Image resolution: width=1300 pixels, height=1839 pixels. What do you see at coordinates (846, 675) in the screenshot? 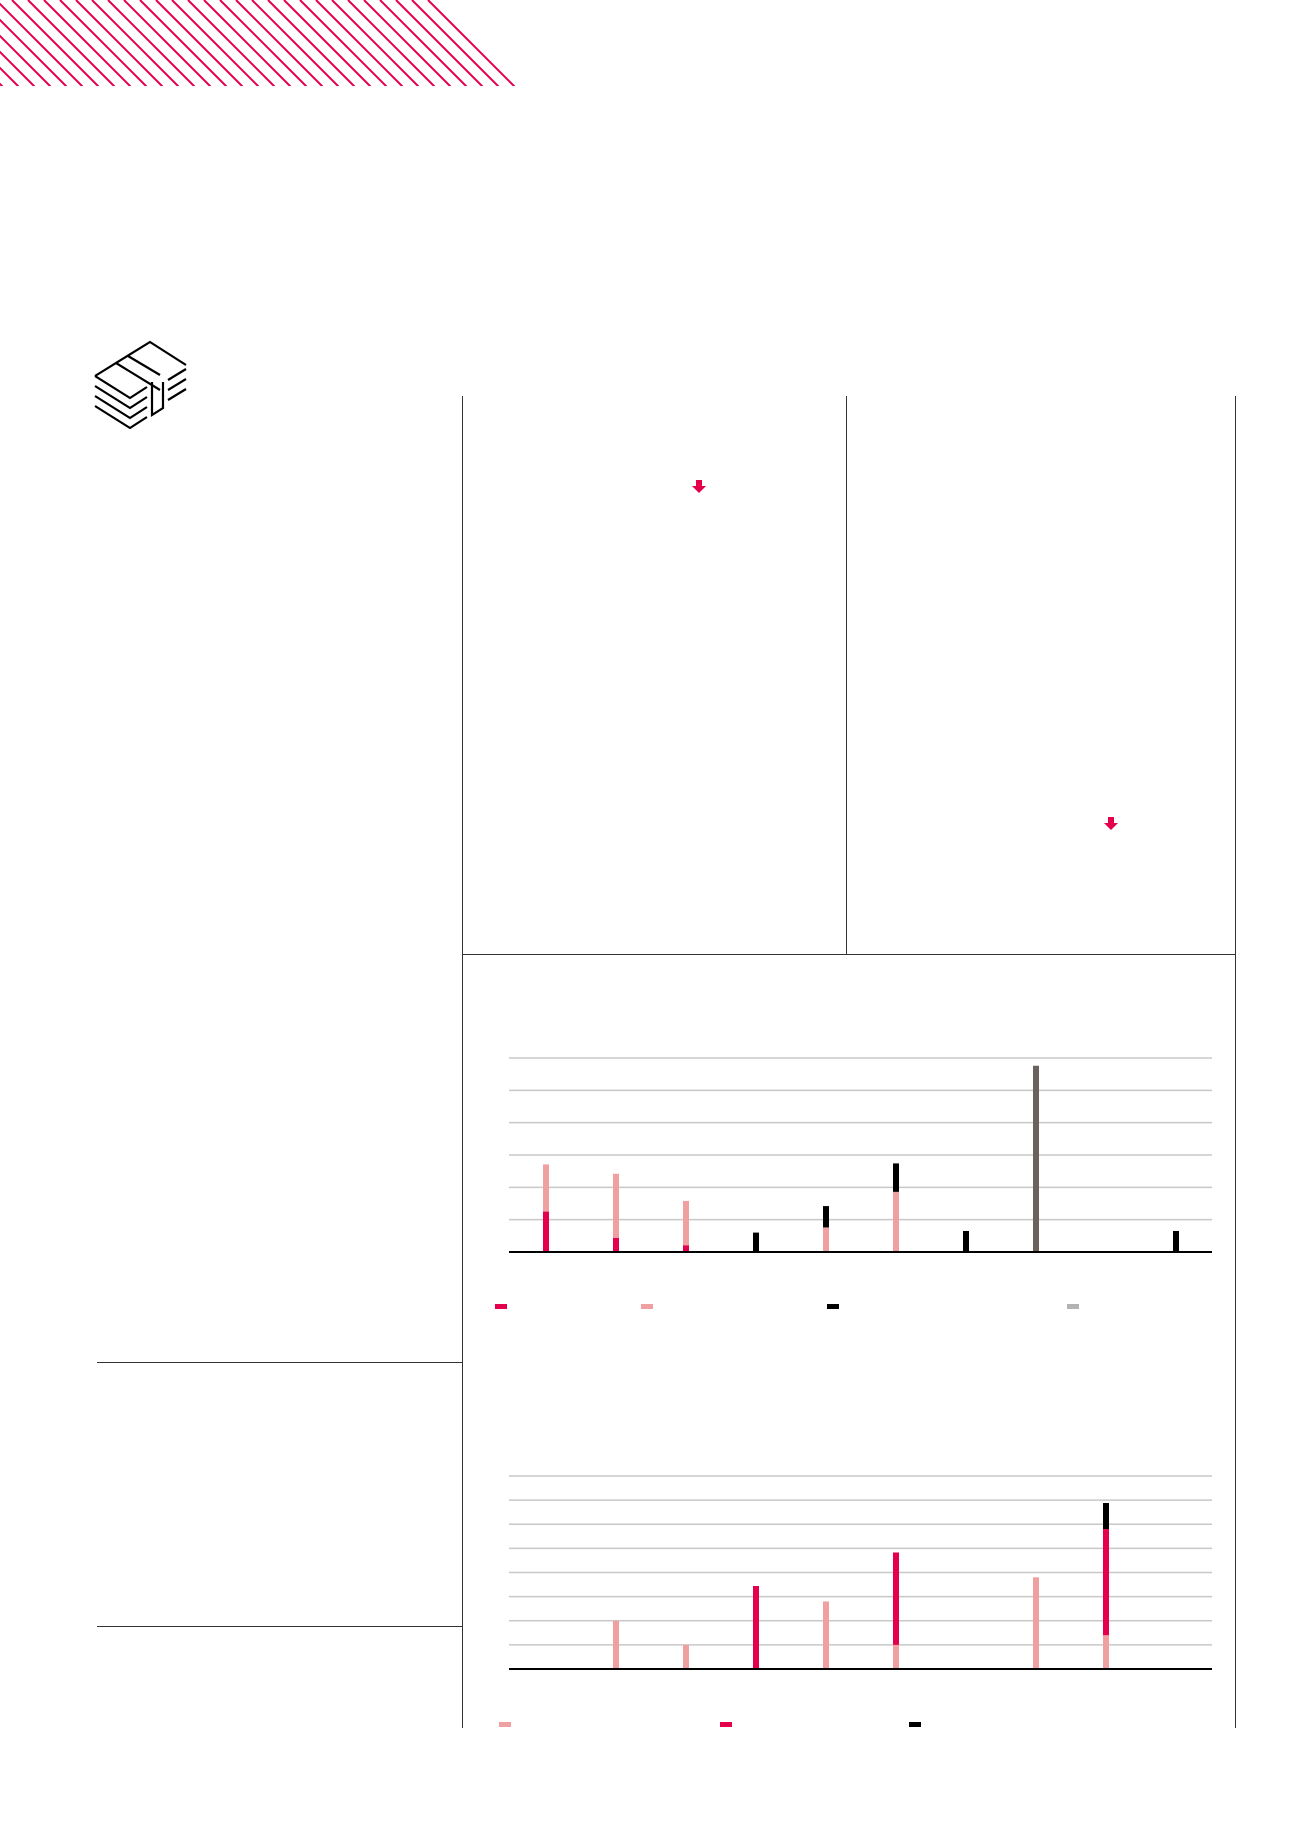
I see `column-divider-middle` at bounding box center [846, 675].